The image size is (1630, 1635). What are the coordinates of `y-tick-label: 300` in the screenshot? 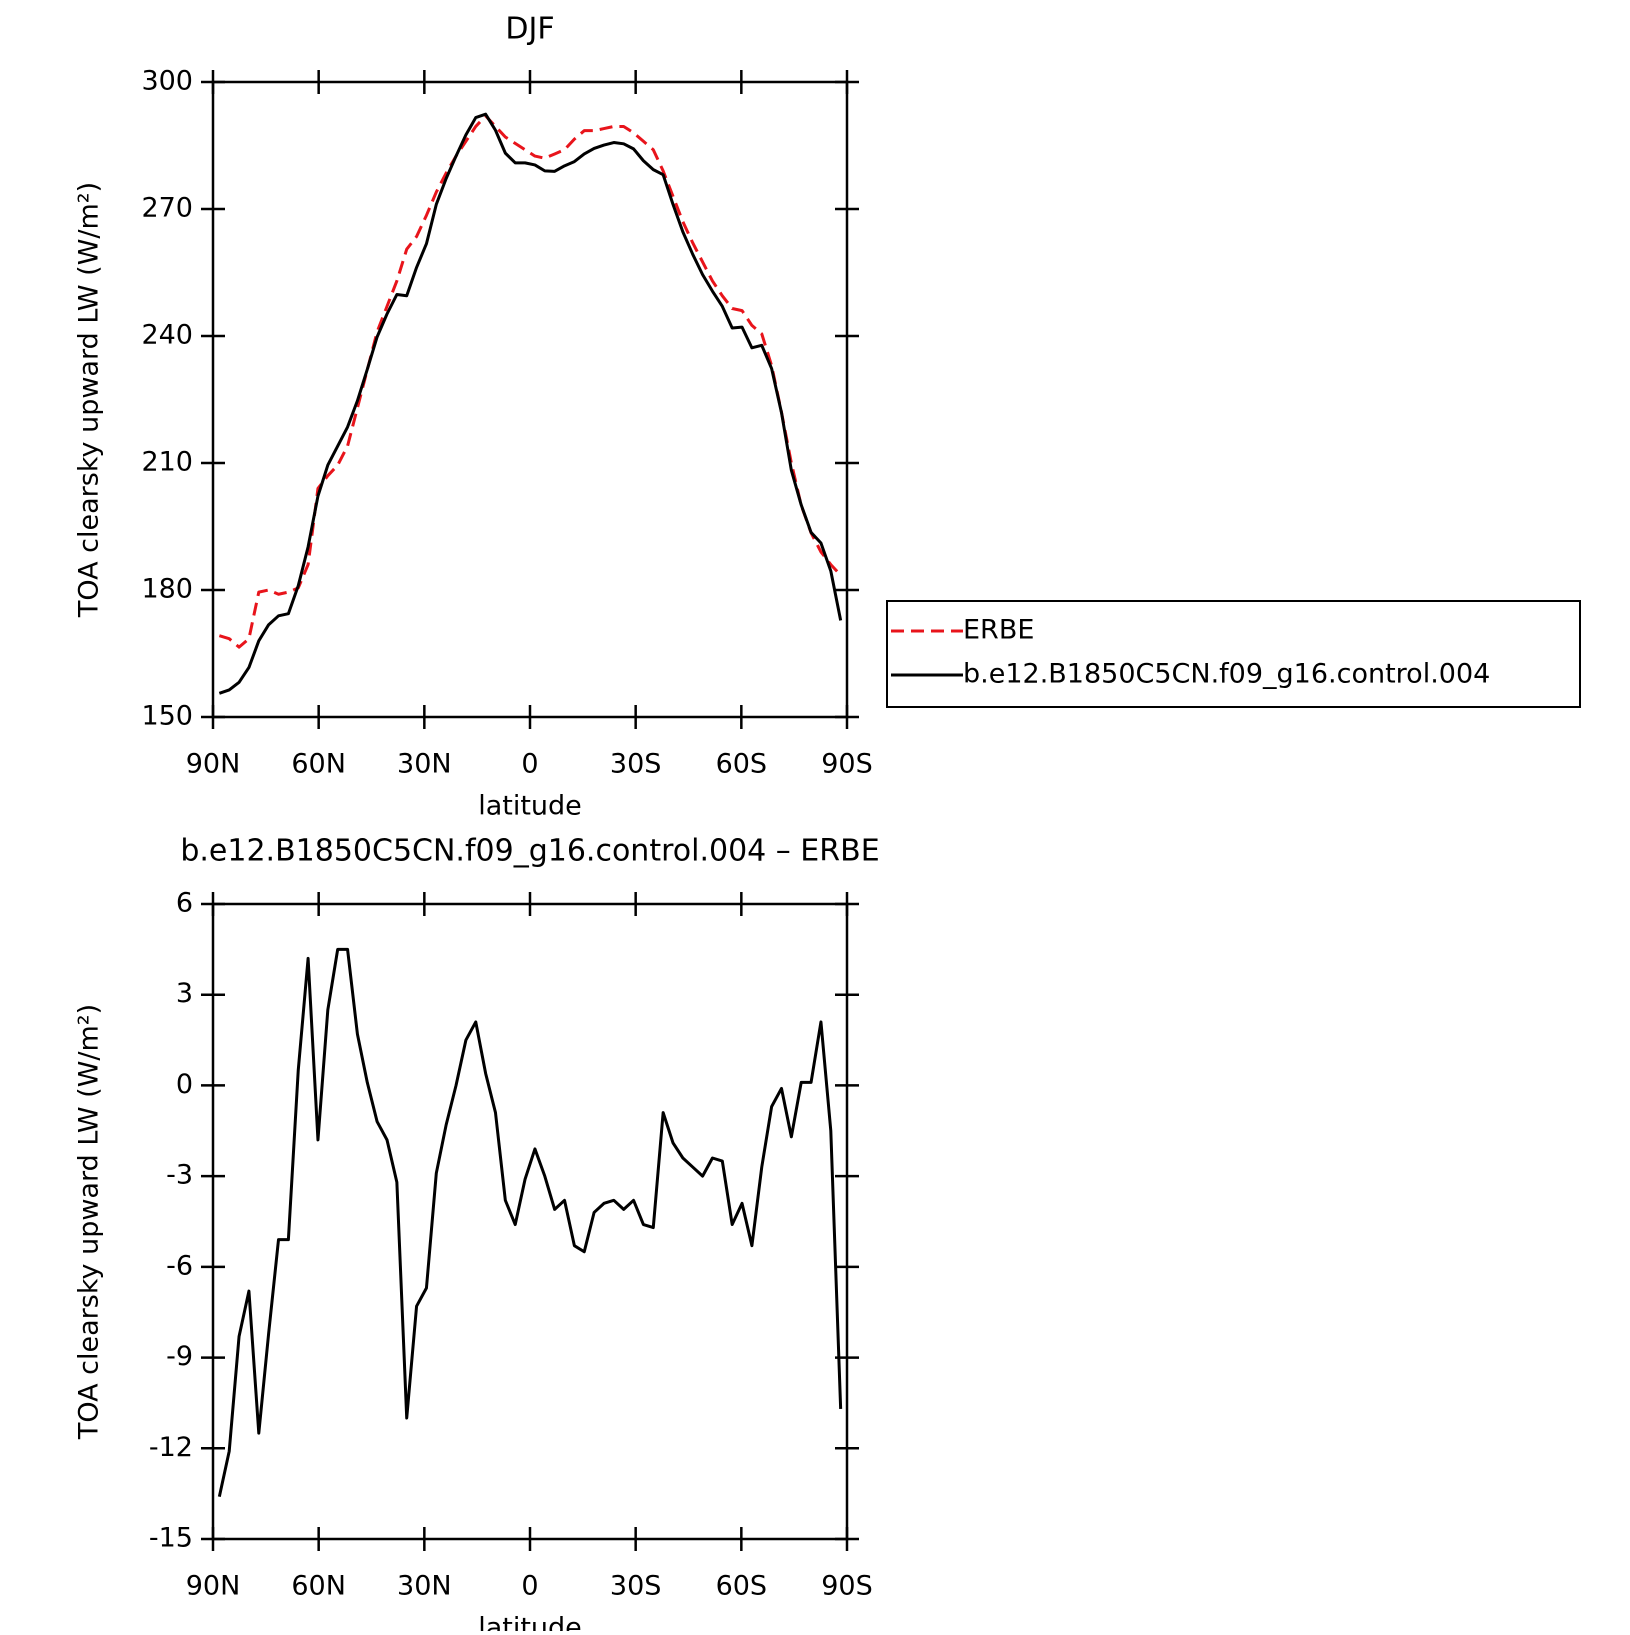 It's located at (167, 81).